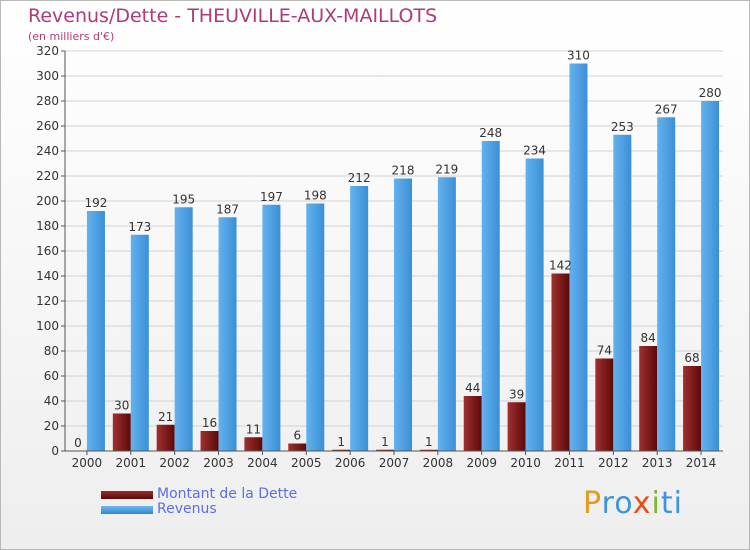  I want to click on x-tick-label: 2004, so click(262, 463).